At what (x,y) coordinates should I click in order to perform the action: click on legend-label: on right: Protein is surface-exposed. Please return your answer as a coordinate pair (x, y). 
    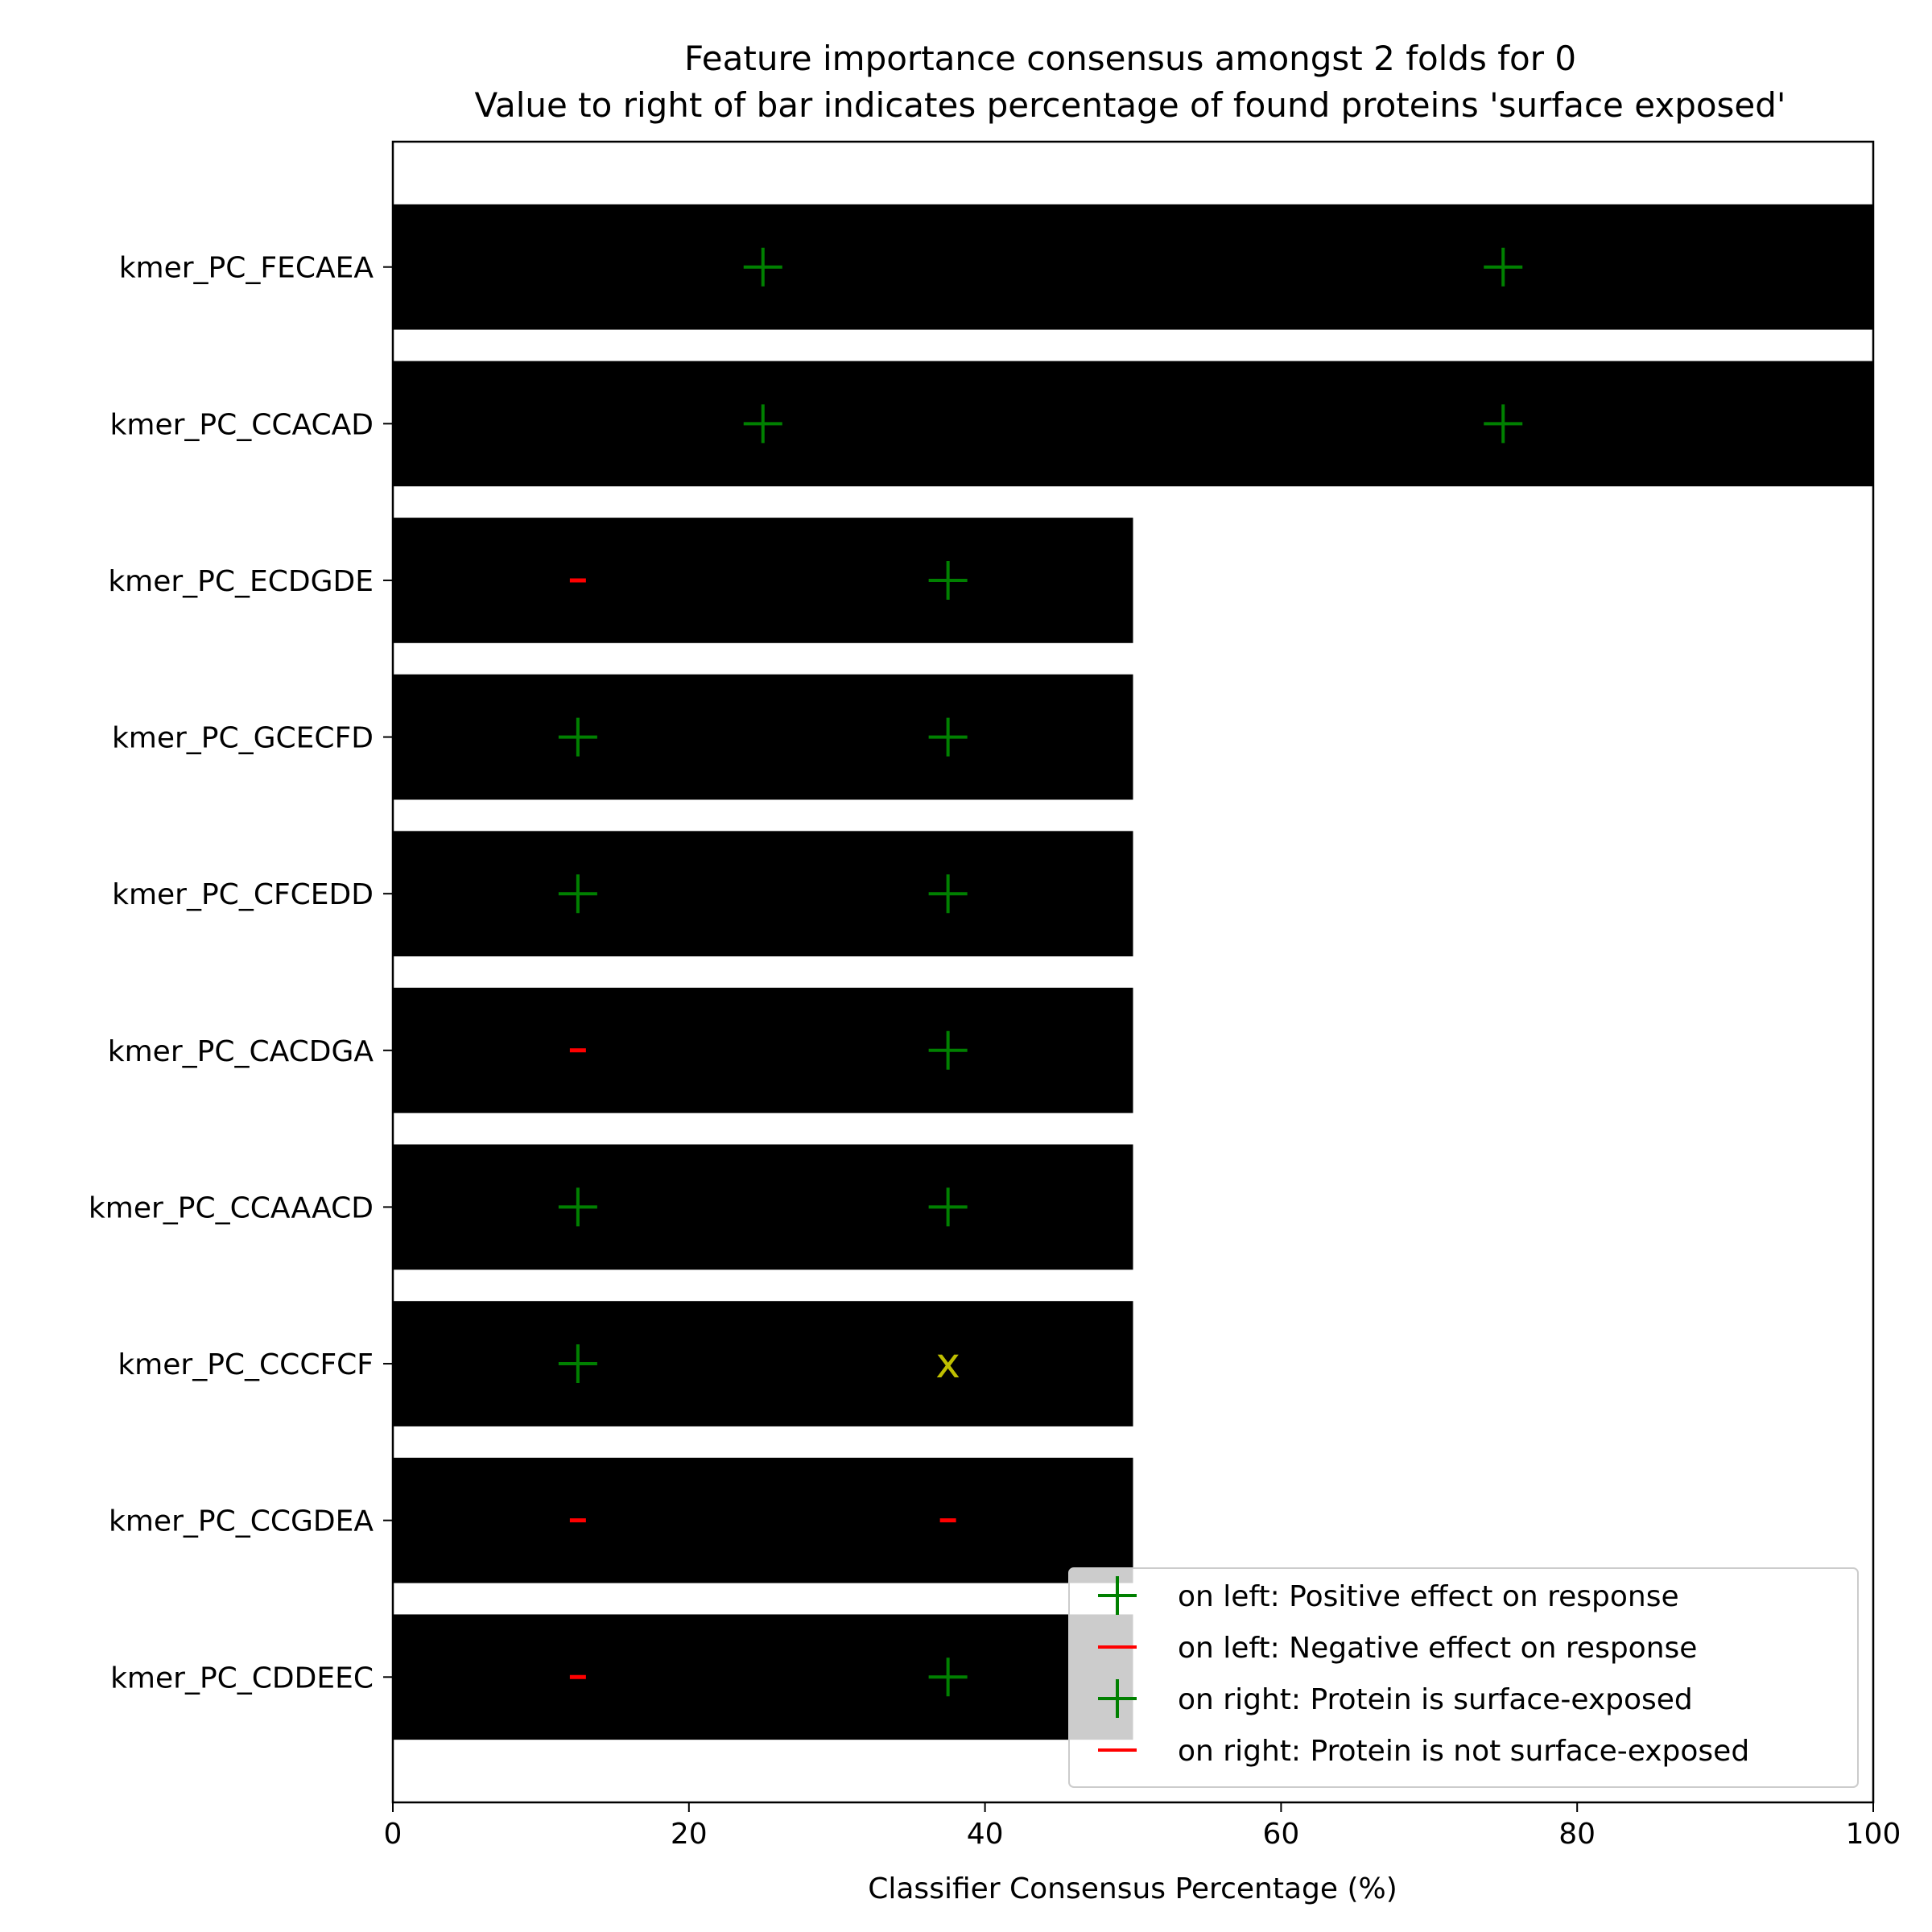
    Looking at the image, I should click on (1435, 1699).